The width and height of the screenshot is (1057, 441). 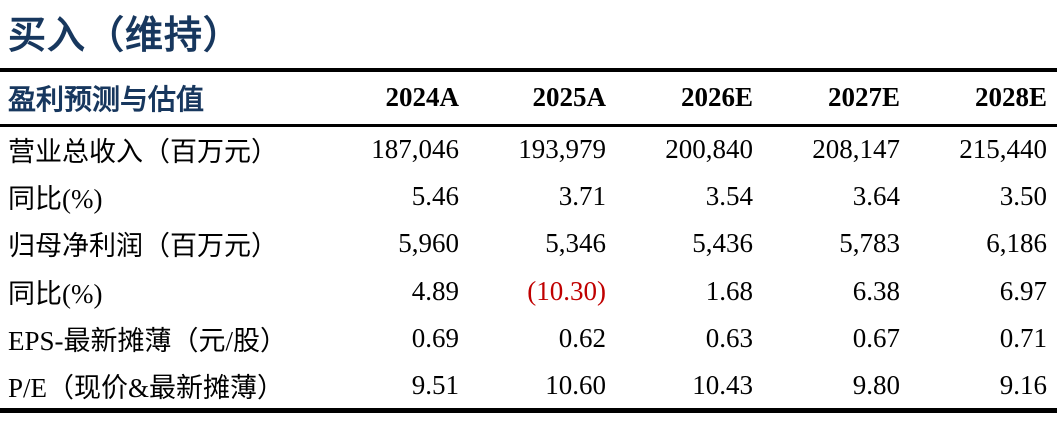 What do you see at coordinates (1023, 338) in the screenshot?
I see `cell-value: 0.71` at bounding box center [1023, 338].